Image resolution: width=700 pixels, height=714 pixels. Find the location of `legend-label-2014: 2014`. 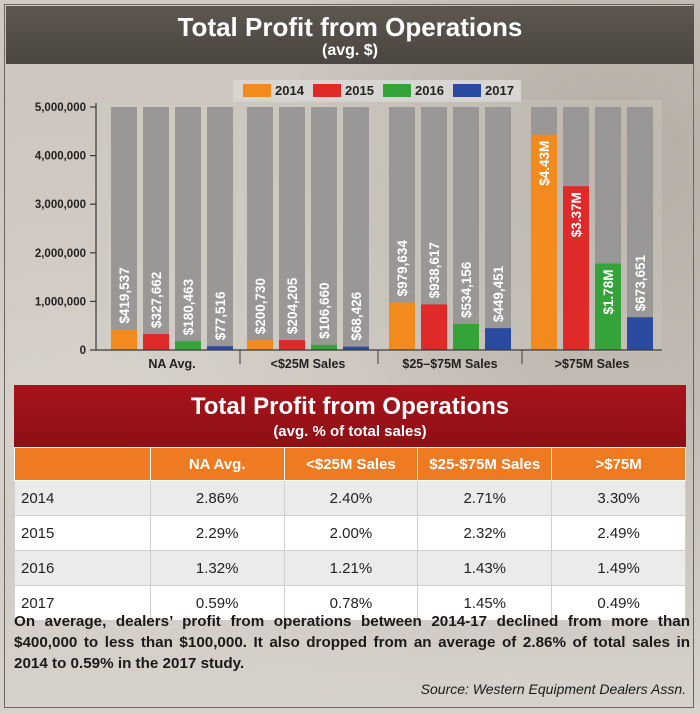

legend-label-2014: 2014 is located at coordinates (289, 90).